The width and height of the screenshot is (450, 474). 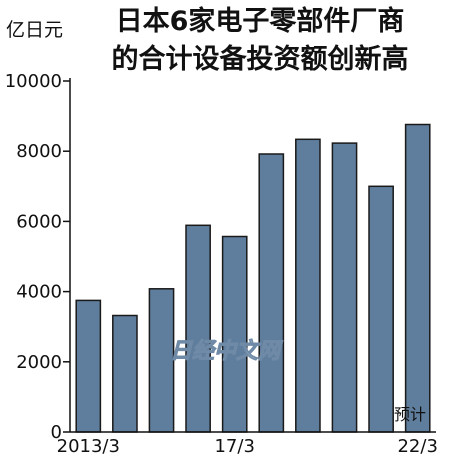 I want to click on y-tick-label: 0, so click(x=56, y=432).